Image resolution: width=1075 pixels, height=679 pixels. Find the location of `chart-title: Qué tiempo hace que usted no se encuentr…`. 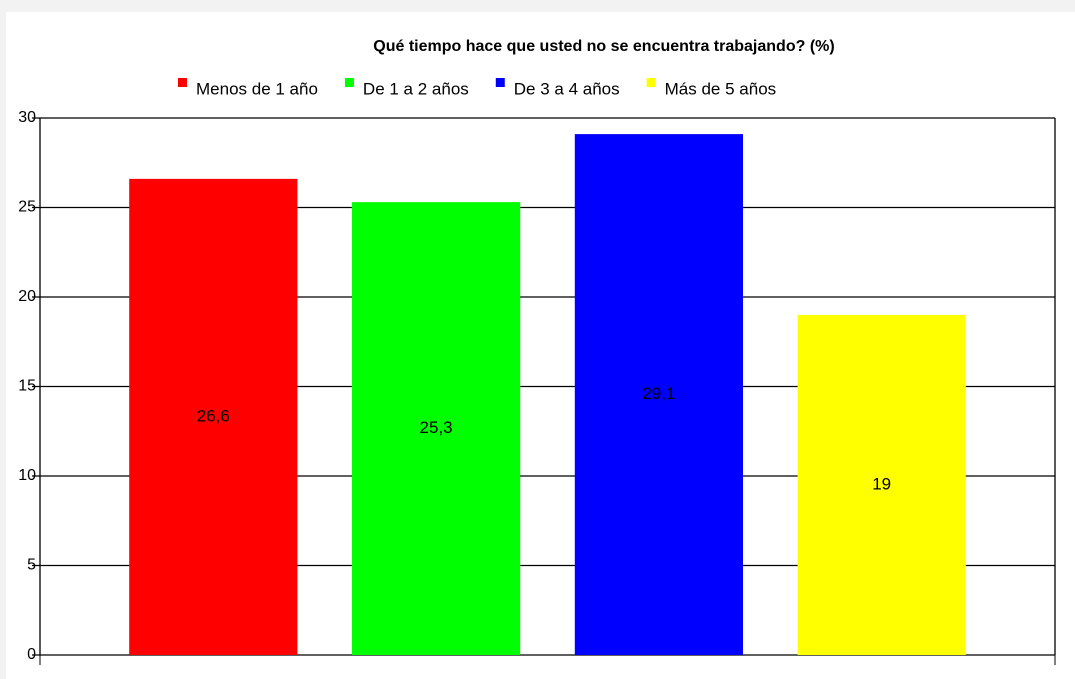

chart-title: Qué tiempo hace que usted no se encuentr… is located at coordinates (603, 46).